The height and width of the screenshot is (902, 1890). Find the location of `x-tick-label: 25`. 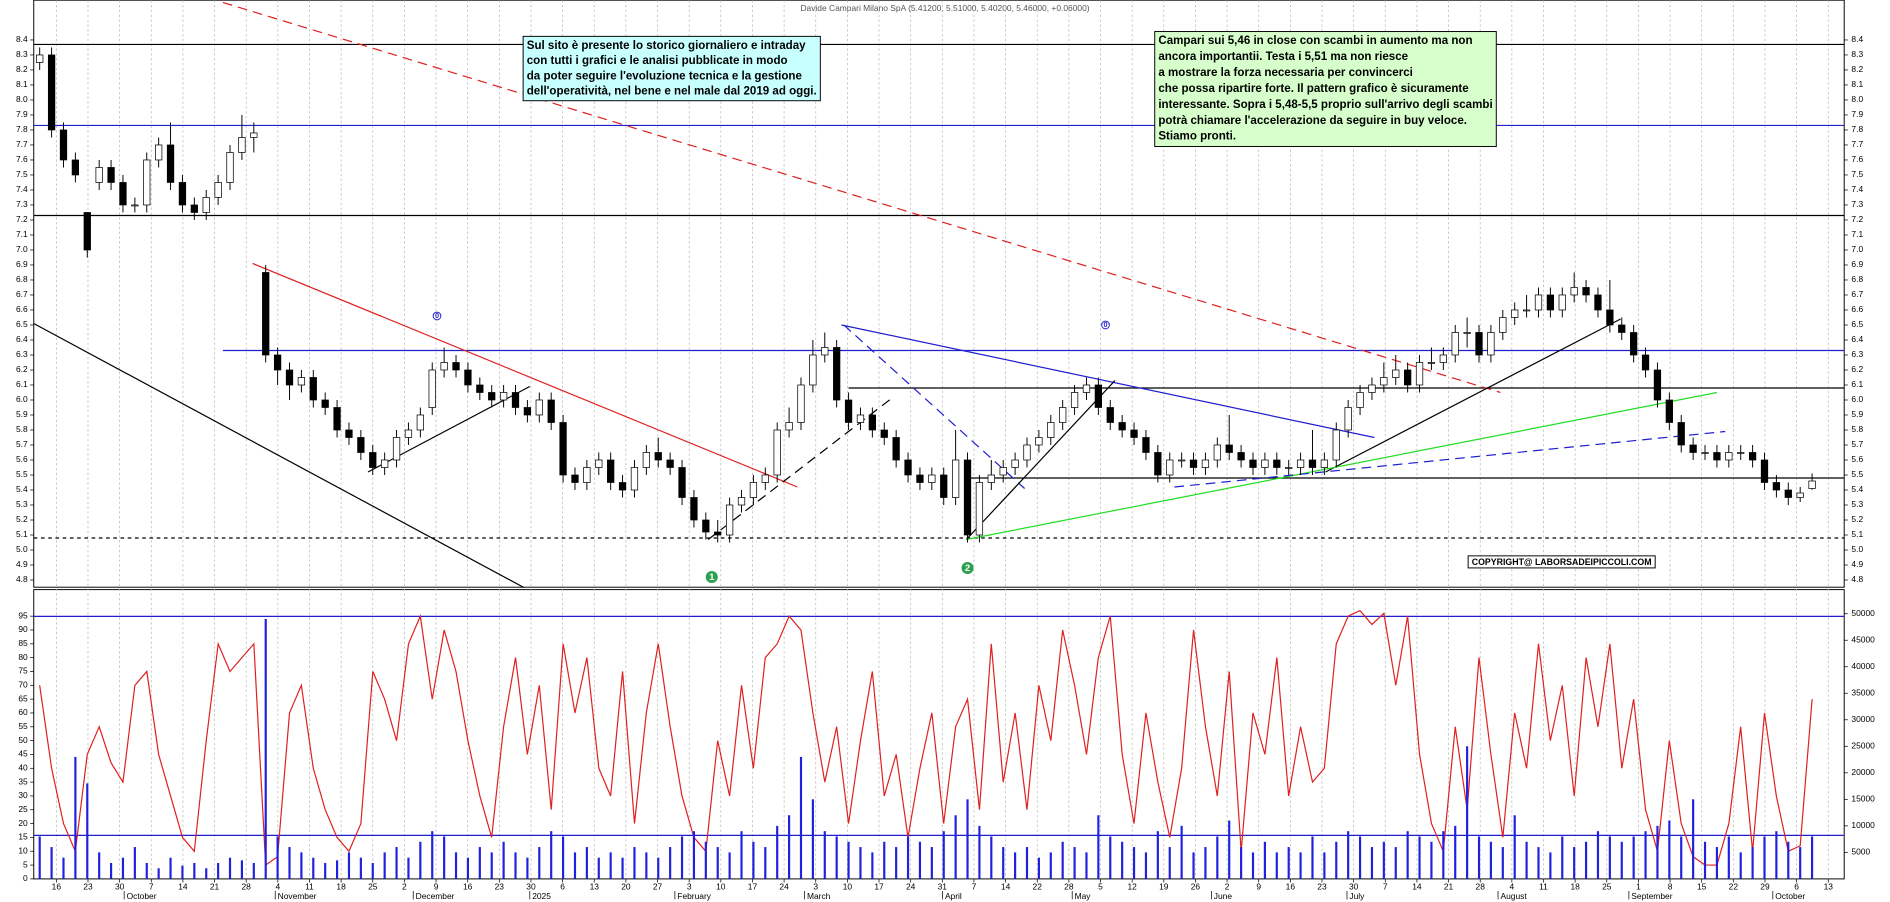

x-tick-label: 25 is located at coordinates (373, 887).